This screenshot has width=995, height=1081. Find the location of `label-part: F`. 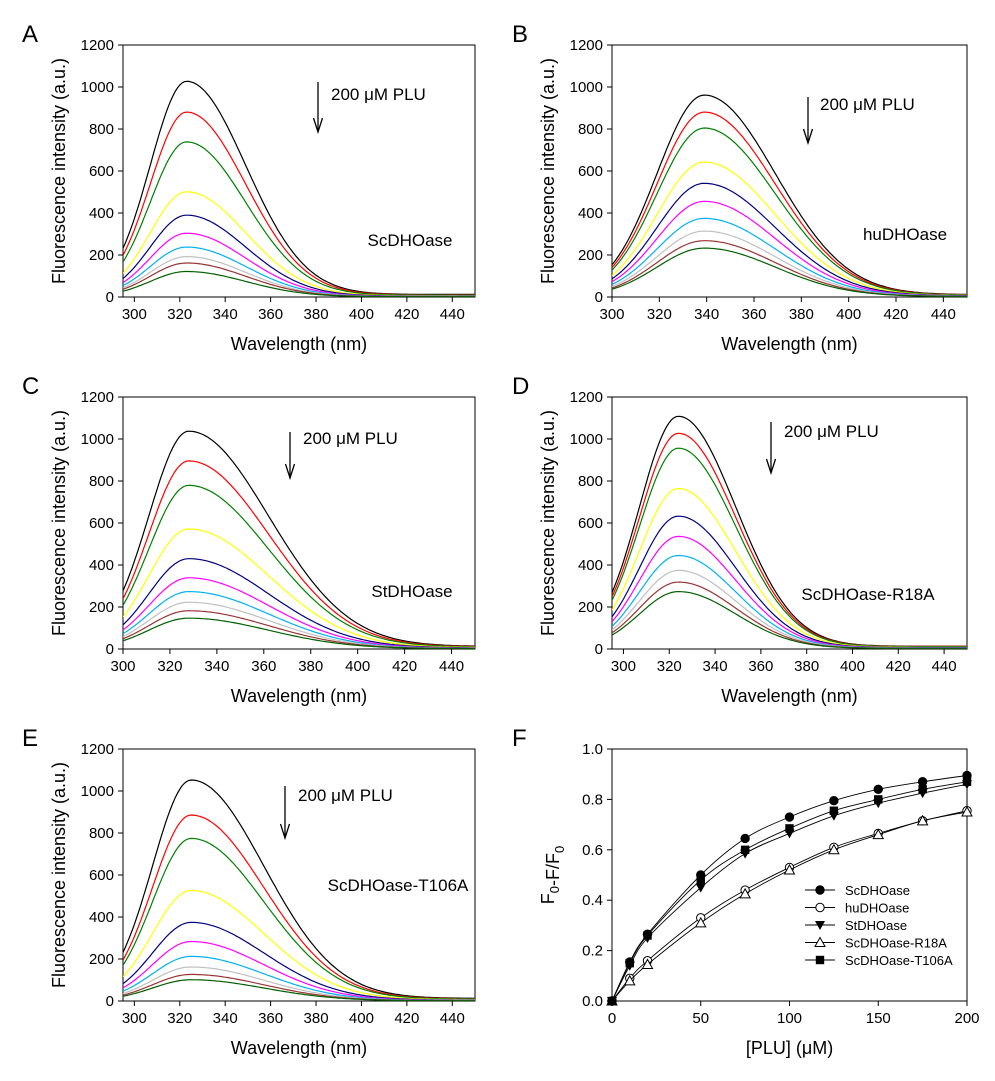

label-part: F is located at coordinates (548, 898).